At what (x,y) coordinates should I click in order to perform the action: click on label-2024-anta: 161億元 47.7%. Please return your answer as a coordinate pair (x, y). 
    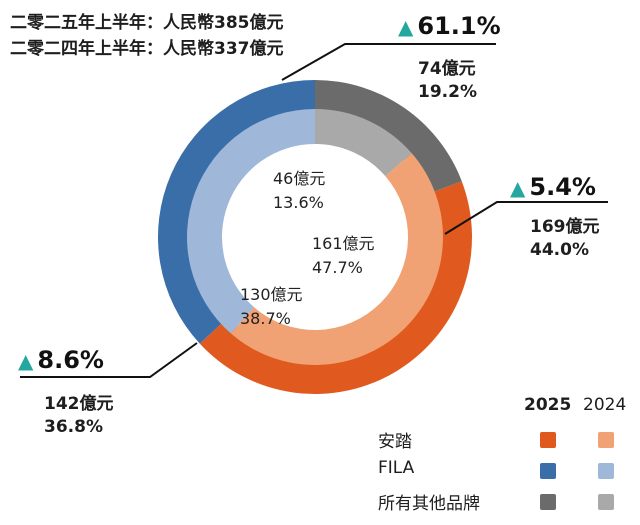
    Looking at the image, I should click on (343, 256).